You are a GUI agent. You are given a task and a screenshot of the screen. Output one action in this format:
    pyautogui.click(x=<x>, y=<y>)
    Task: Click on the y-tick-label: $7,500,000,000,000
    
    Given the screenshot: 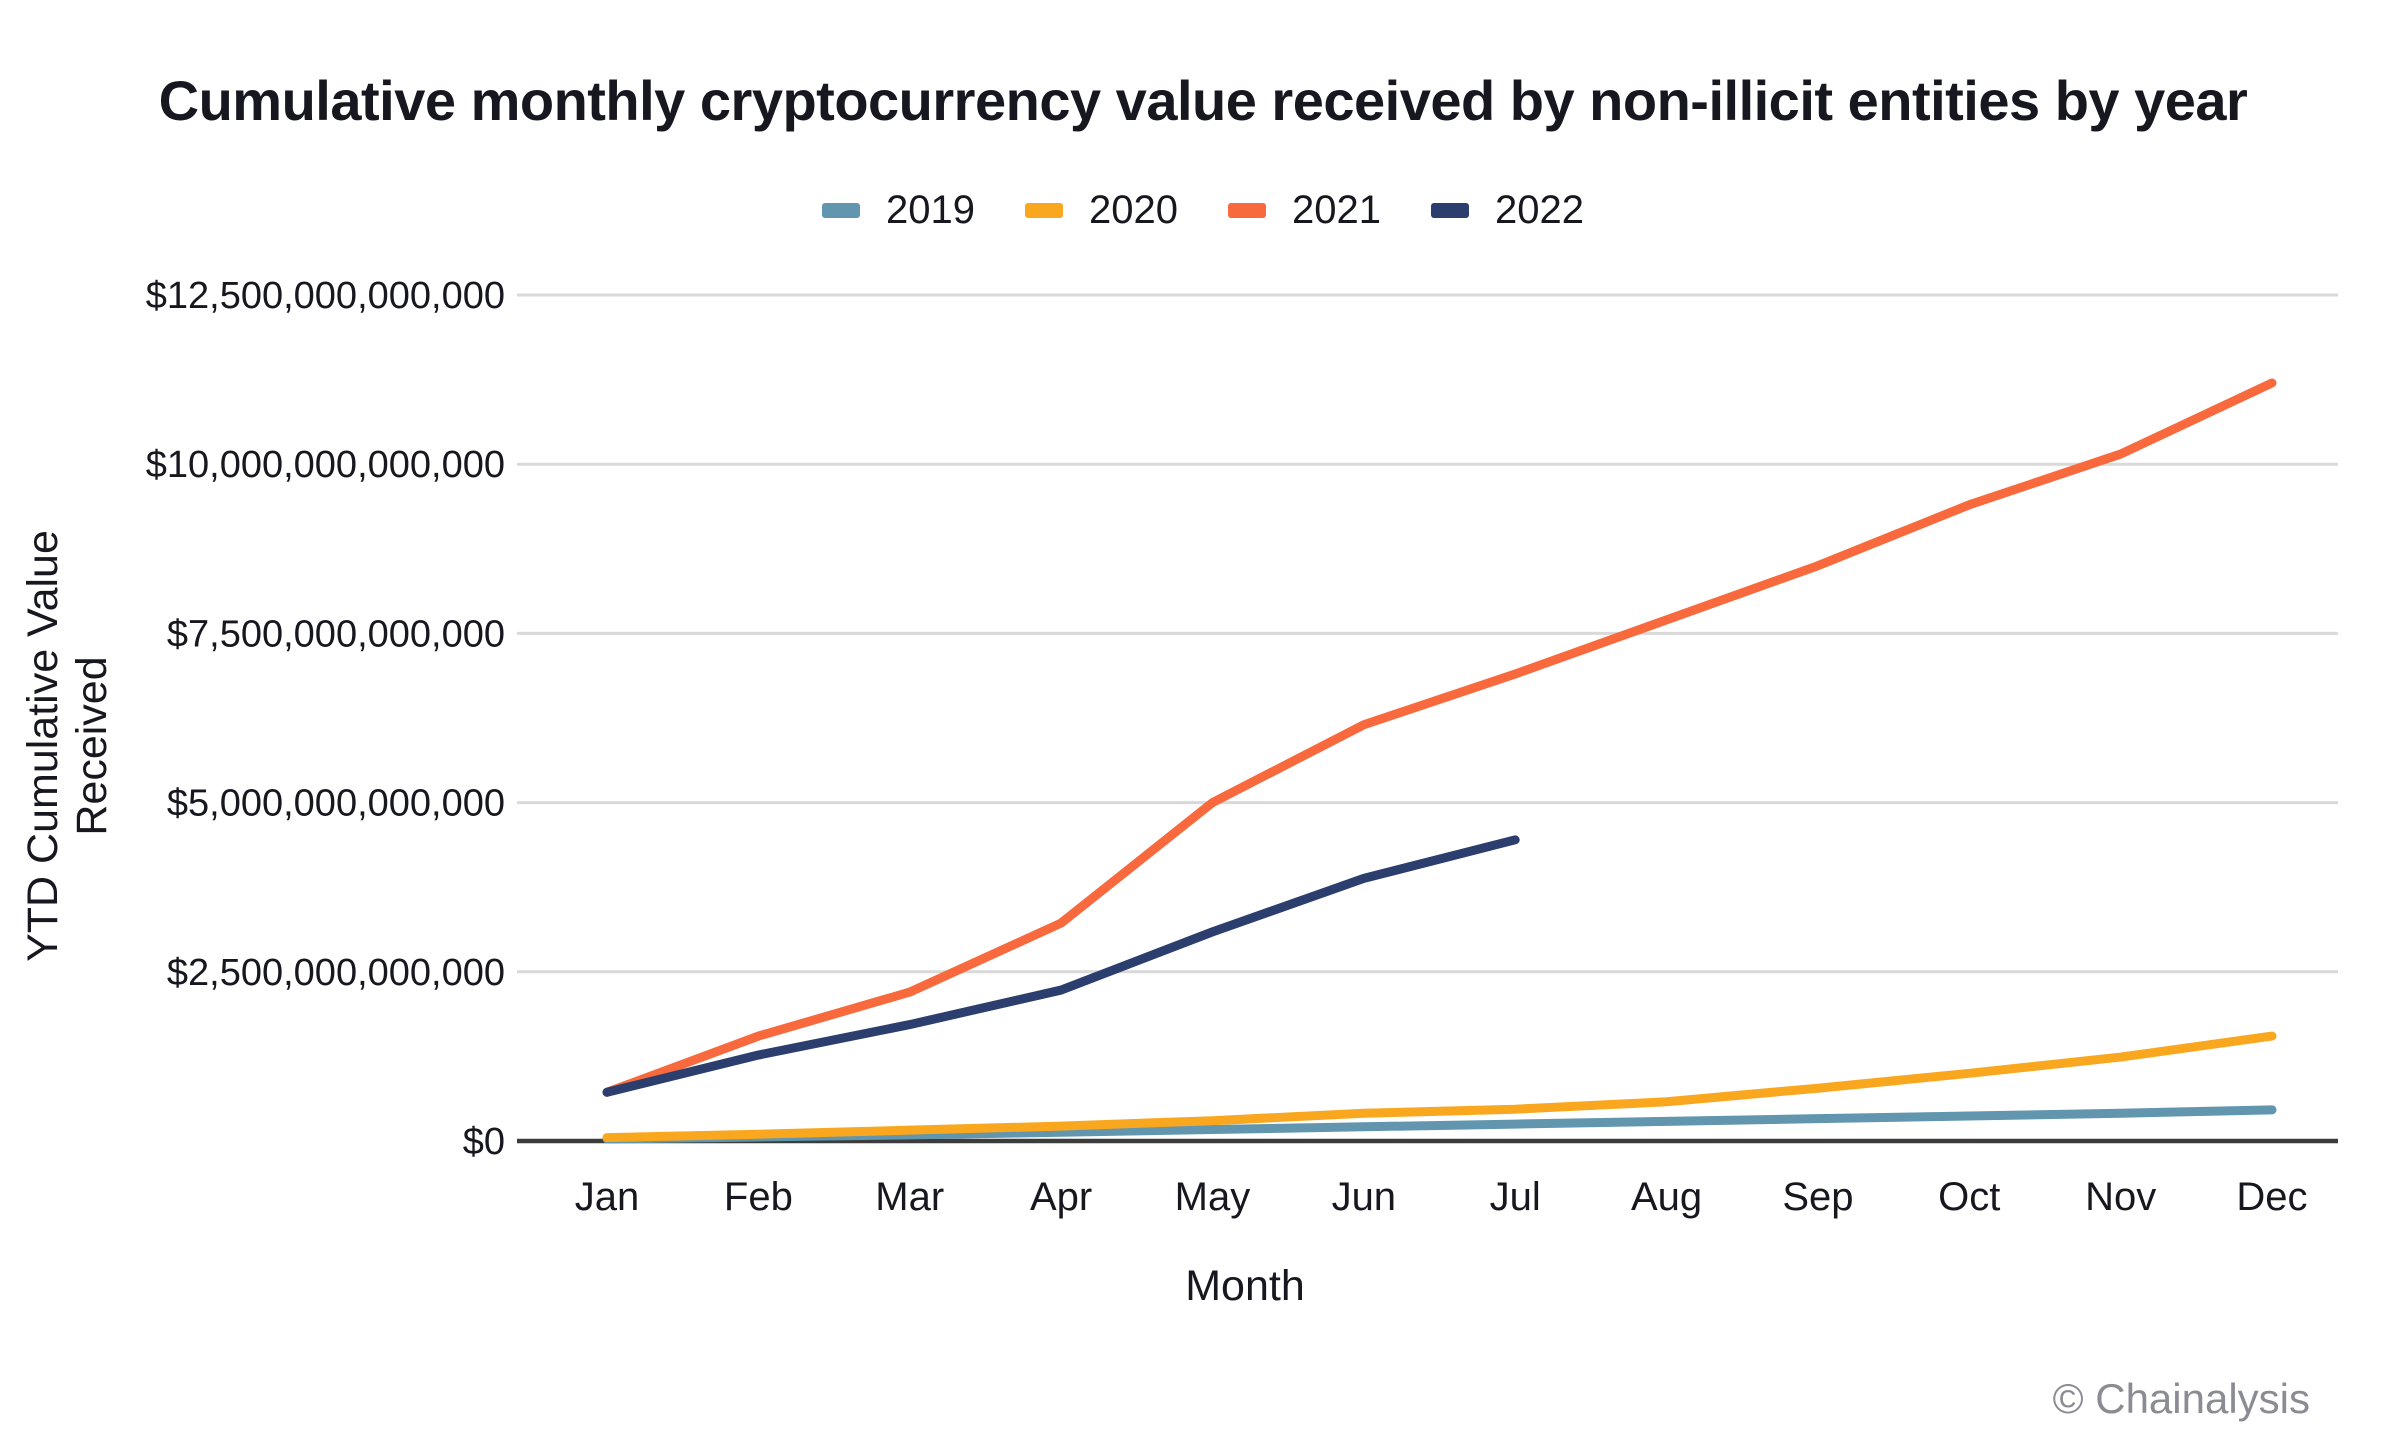 What is the action you would take?
    pyautogui.click(x=336, y=634)
    